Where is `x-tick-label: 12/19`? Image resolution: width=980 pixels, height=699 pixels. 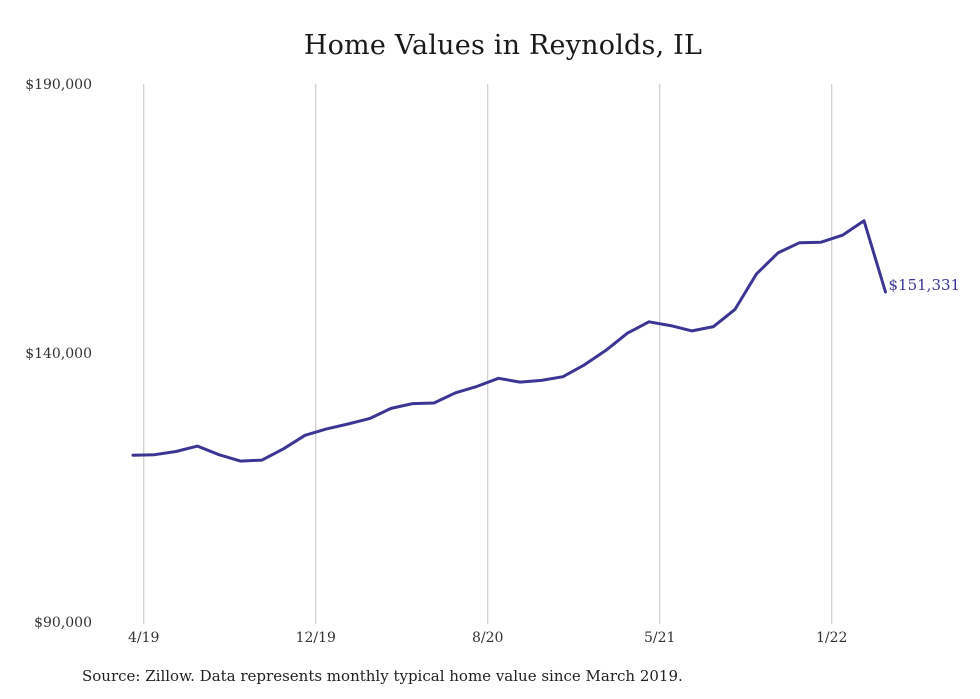
x-tick-label: 12/19 is located at coordinates (316, 638).